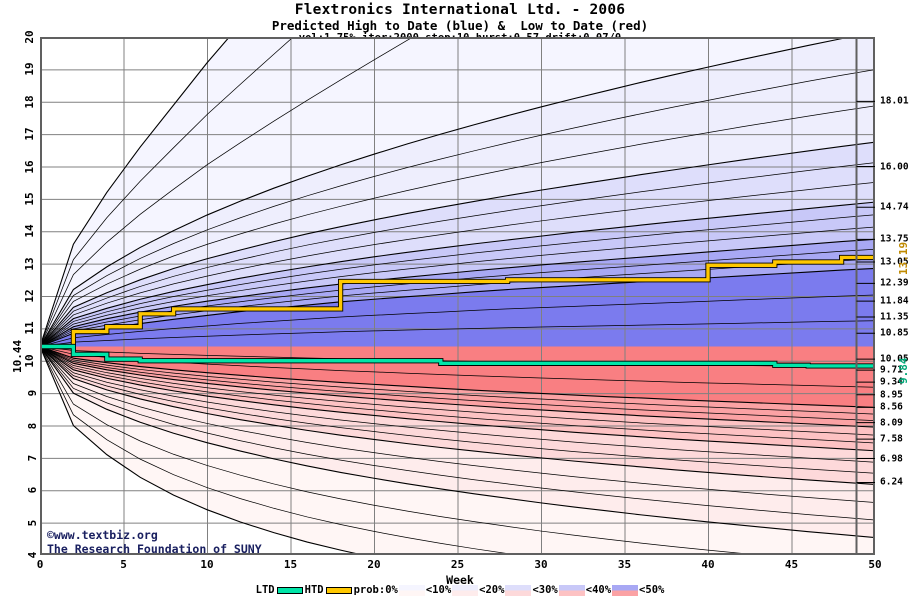 The height and width of the screenshot is (600, 920). Describe the element at coordinates (29, 231) in the screenshot. I see `y-tick-14: 14` at that location.